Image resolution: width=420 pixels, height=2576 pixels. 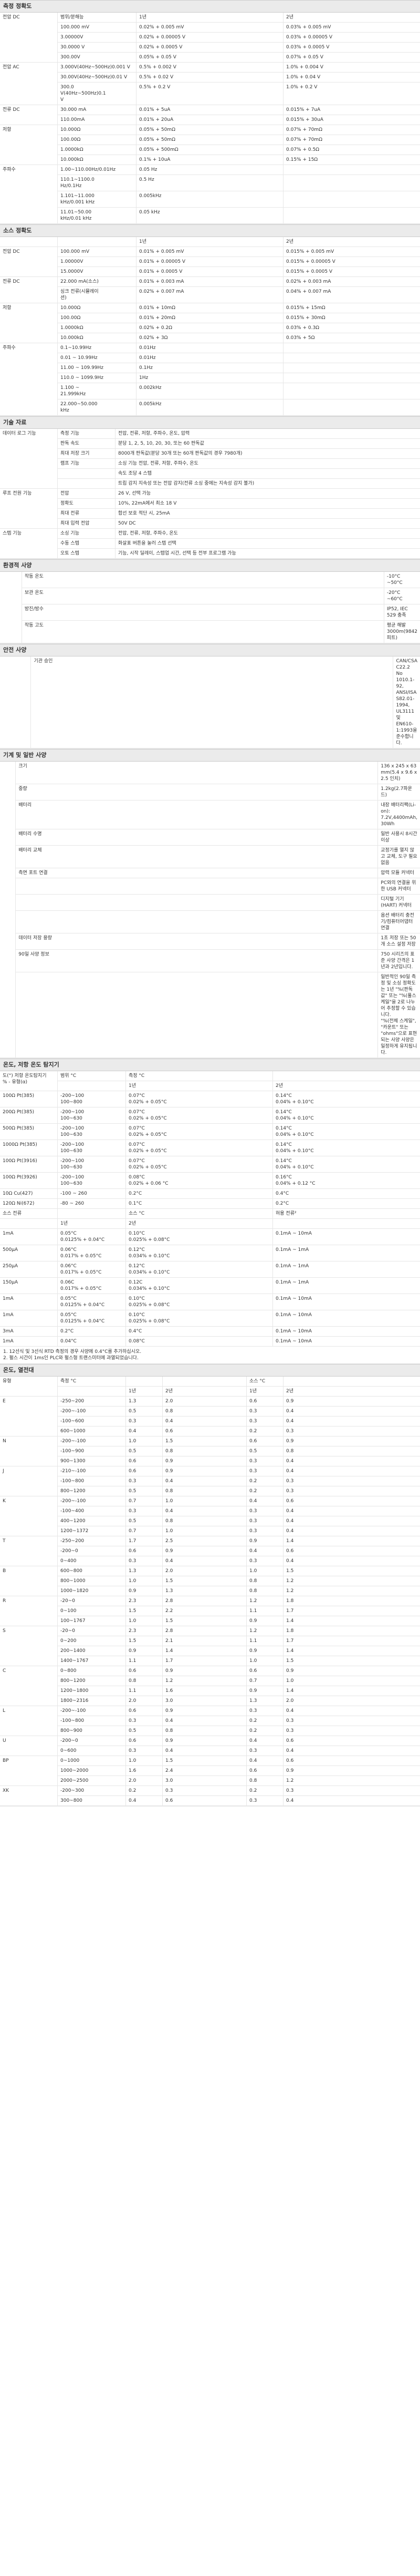 What do you see at coordinates (92, 1286) in the screenshot?
I see `table-cell: 0.06C 0.017% + 0.05°C` at bounding box center [92, 1286].